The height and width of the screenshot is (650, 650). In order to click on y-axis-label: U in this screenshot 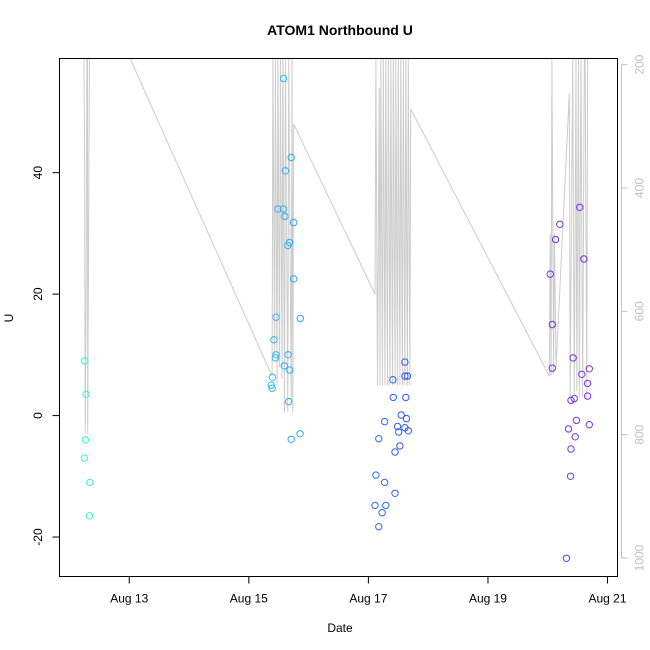, I will do `click(9, 318)`.